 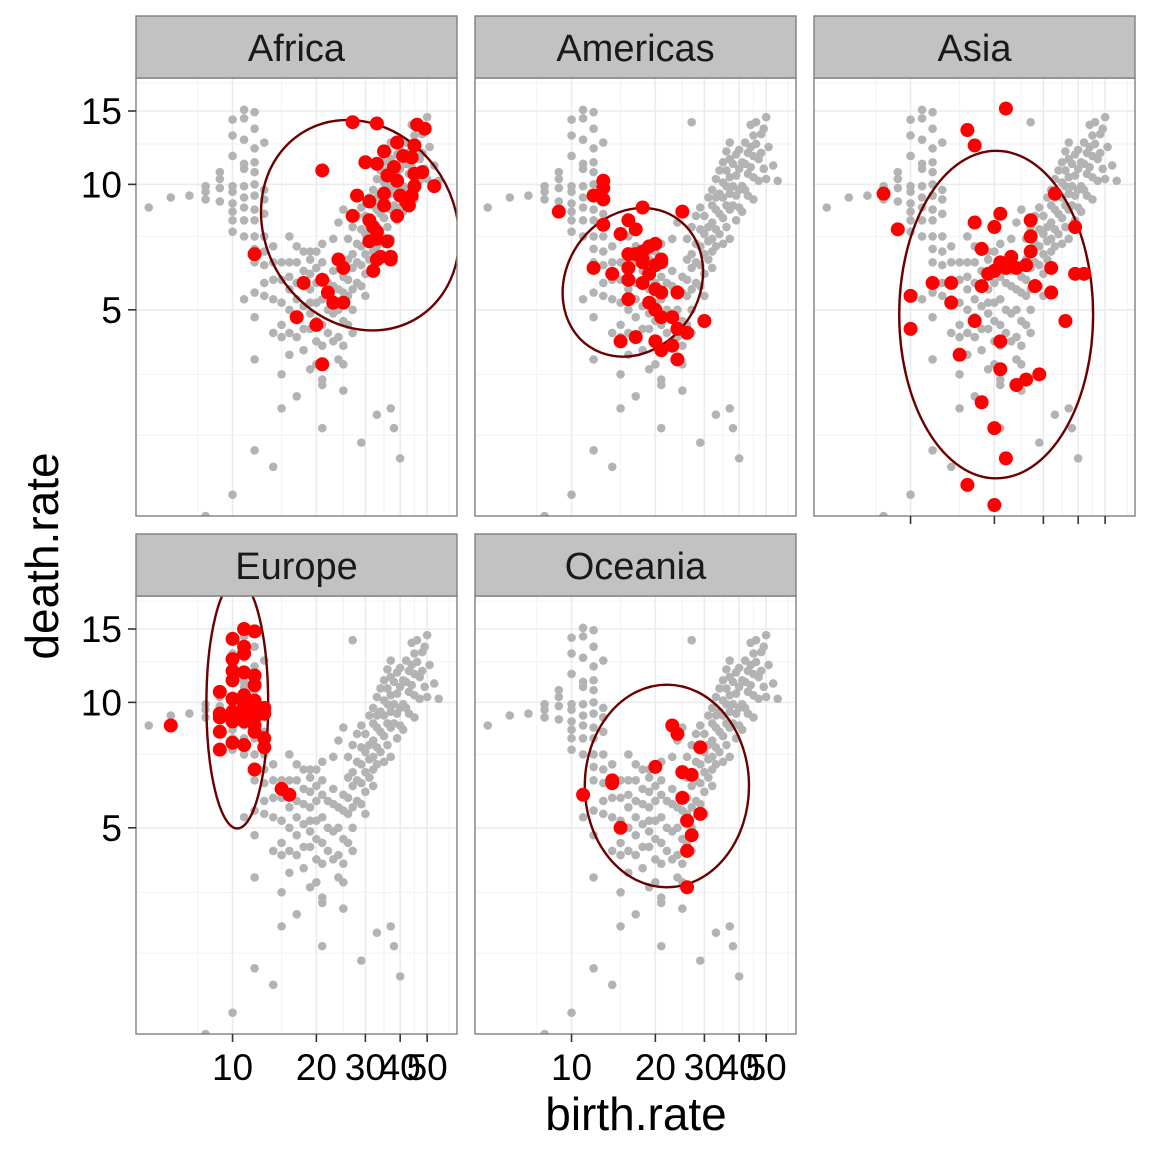 What do you see at coordinates (111, 828) in the screenshot?
I see `y-tick-label: 5` at bounding box center [111, 828].